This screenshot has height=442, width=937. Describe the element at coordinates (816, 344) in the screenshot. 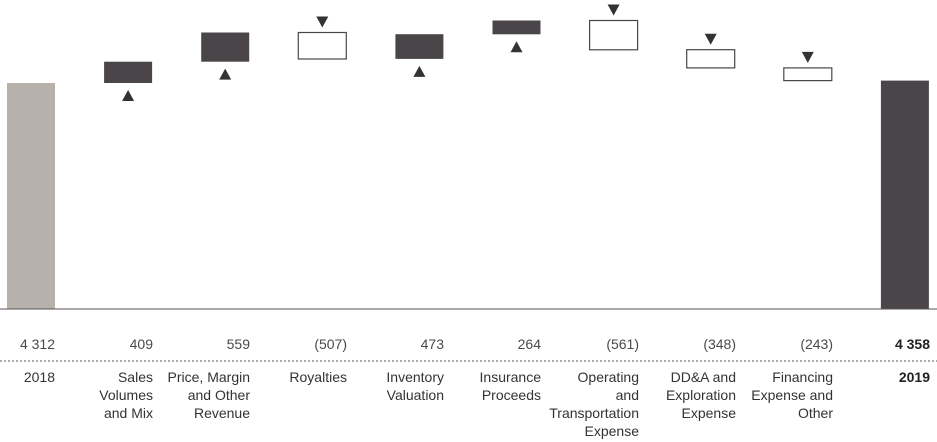

I see `value-label: (243)` at that location.